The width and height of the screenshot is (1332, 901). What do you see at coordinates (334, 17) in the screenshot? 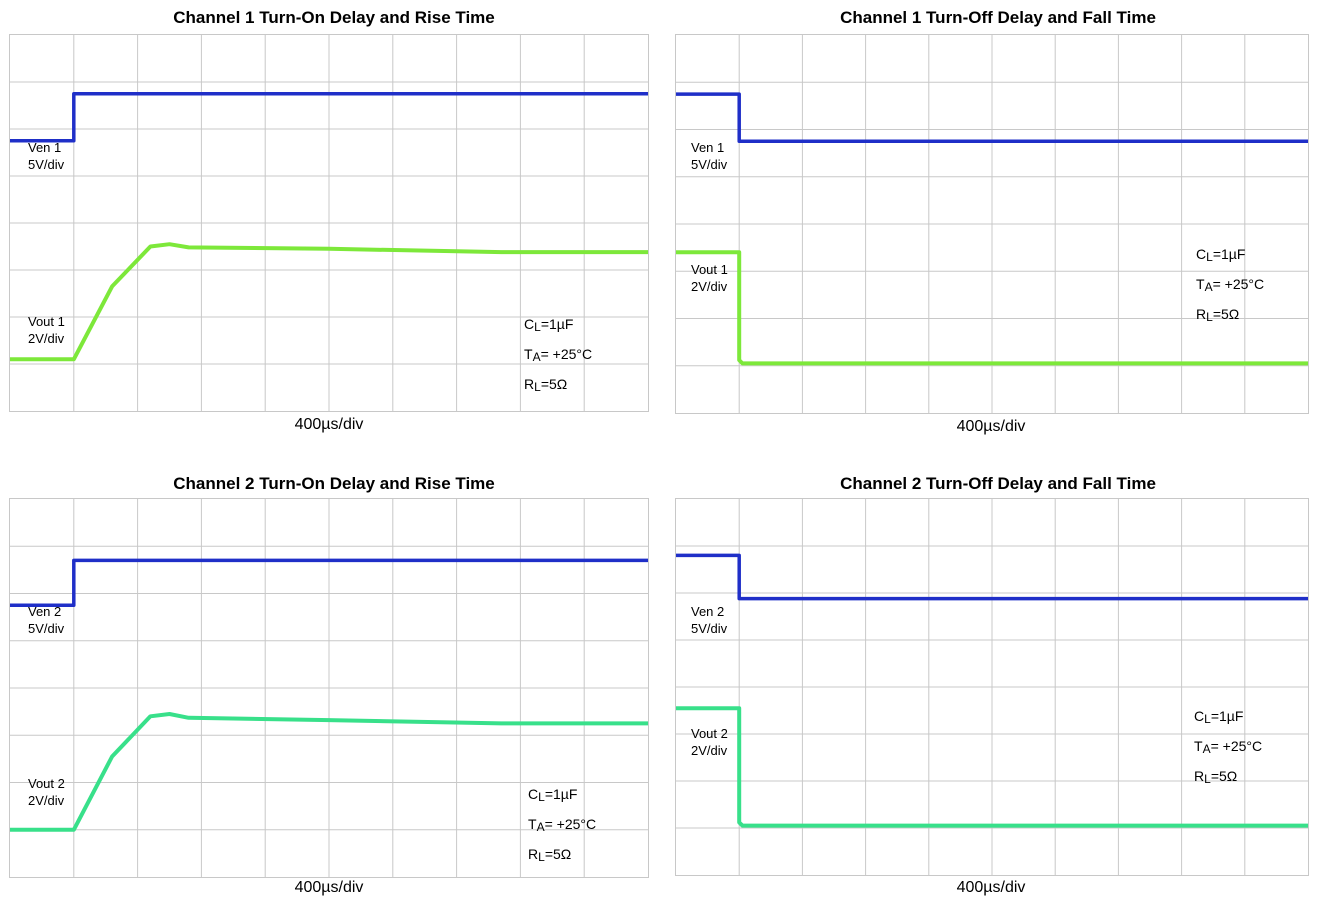
I see `chart-title: Channel 1 Turn-On Delay and Rise Time` at bounding box center [334, 17].